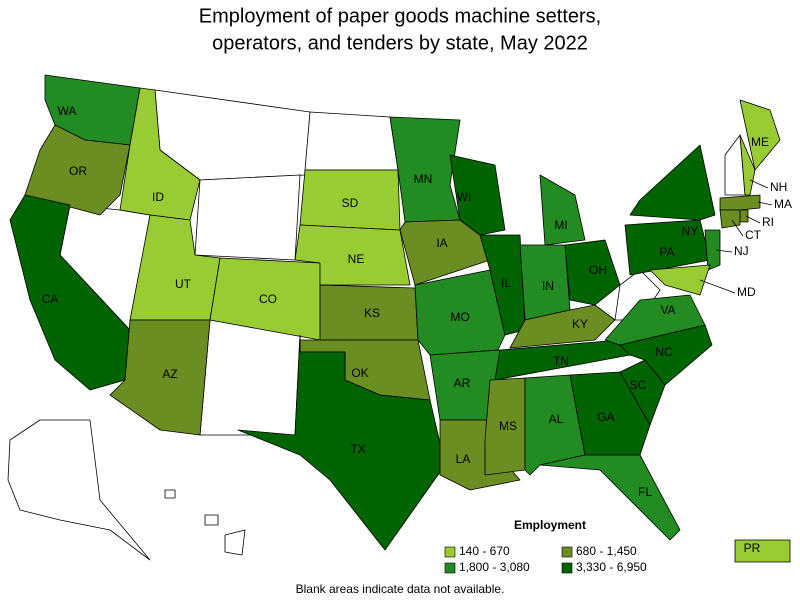  I want to click on legend-title: Employment, so click(550, 525).